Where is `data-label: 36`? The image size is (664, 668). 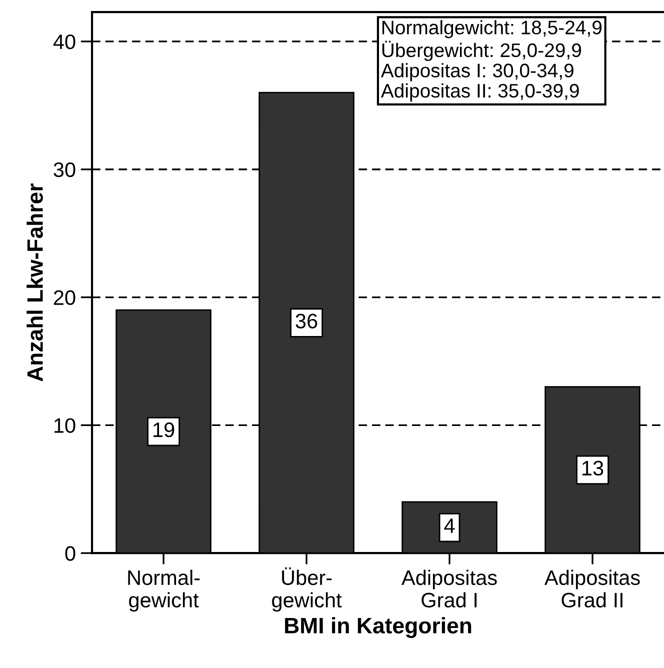
data-label: 36 is located at coordinates (307, 321).